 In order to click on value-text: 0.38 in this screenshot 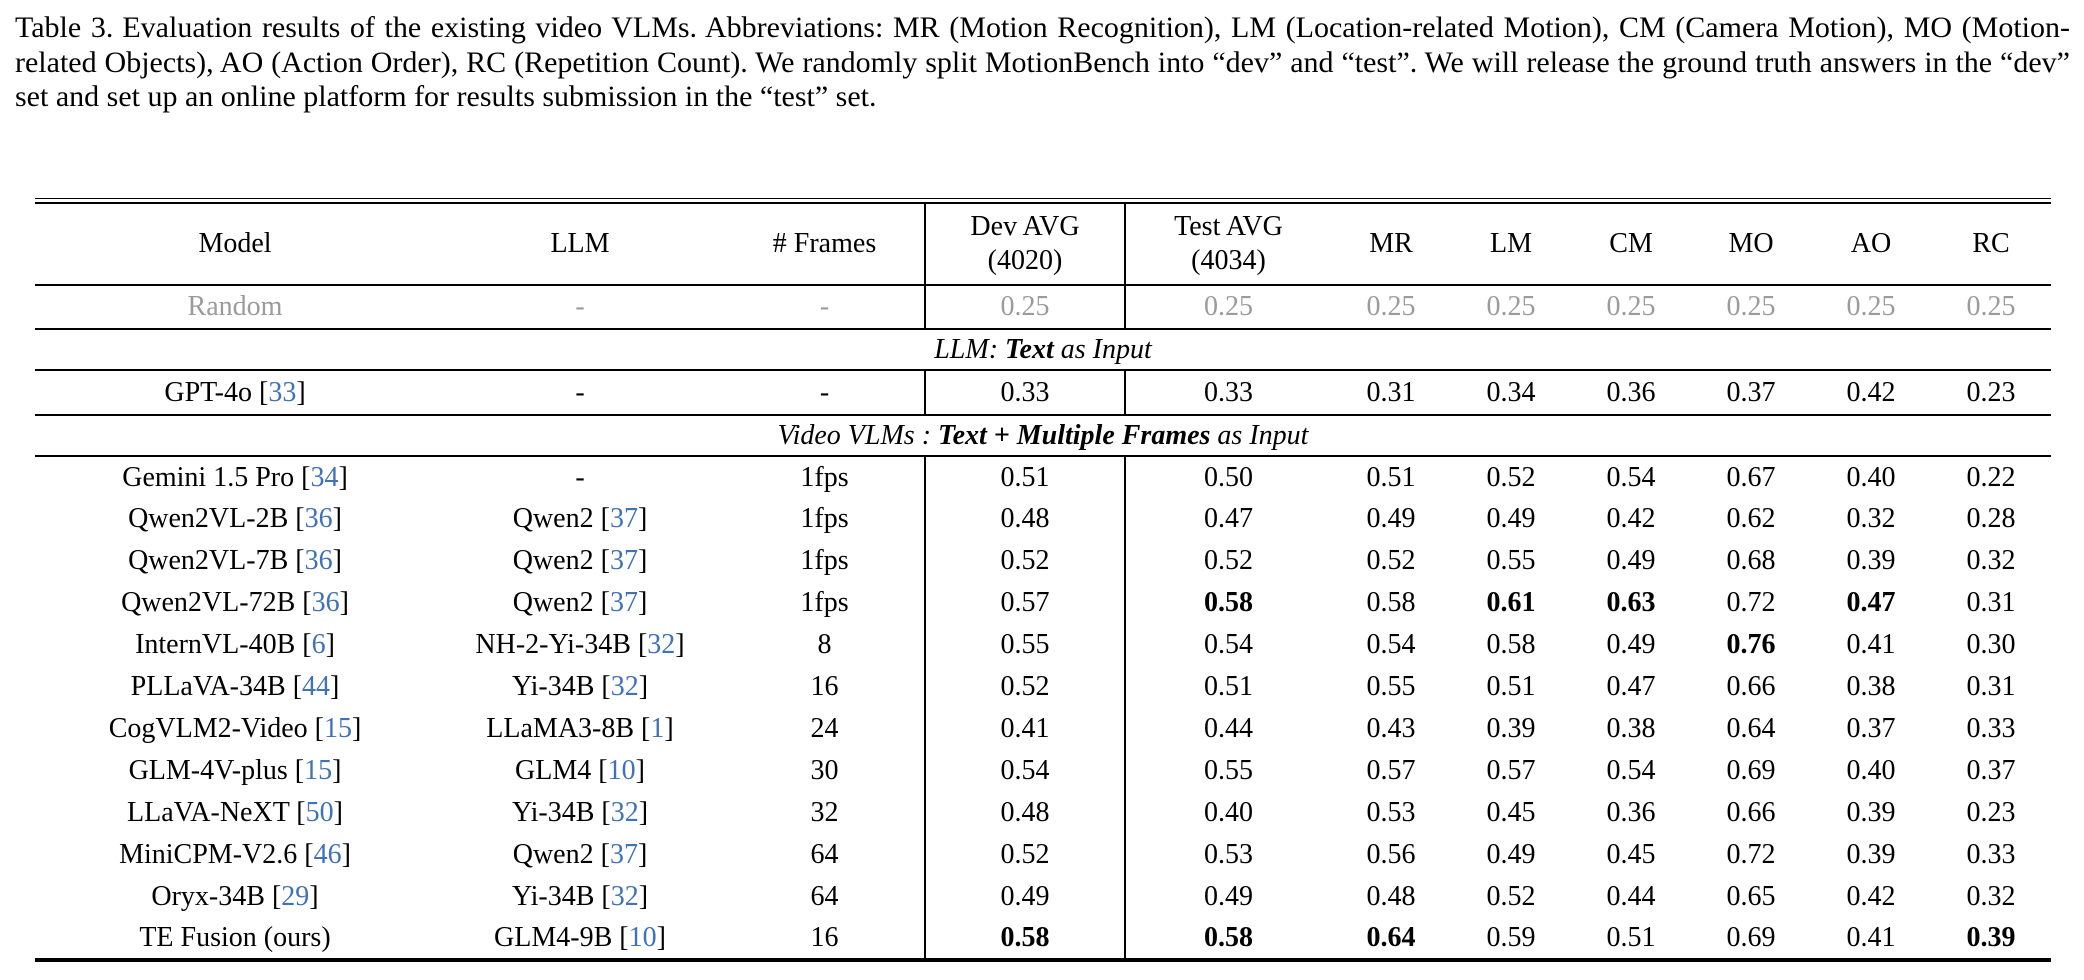, I will do `click(1631, 728)`.